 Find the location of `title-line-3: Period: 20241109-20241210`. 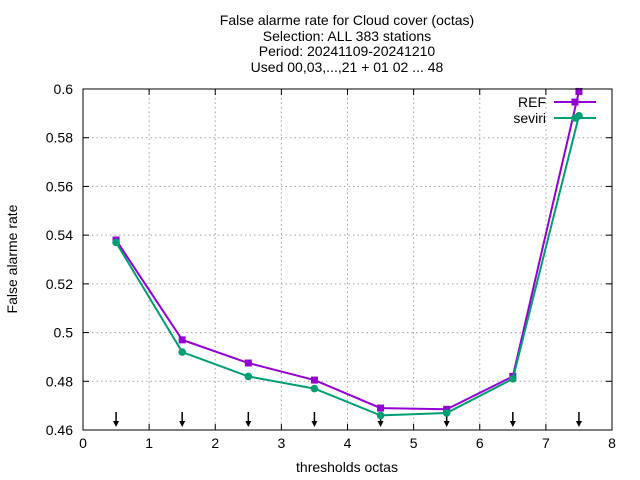

title-line-3: Period: 20241109-20241210 is located at coordinates (347, 51).